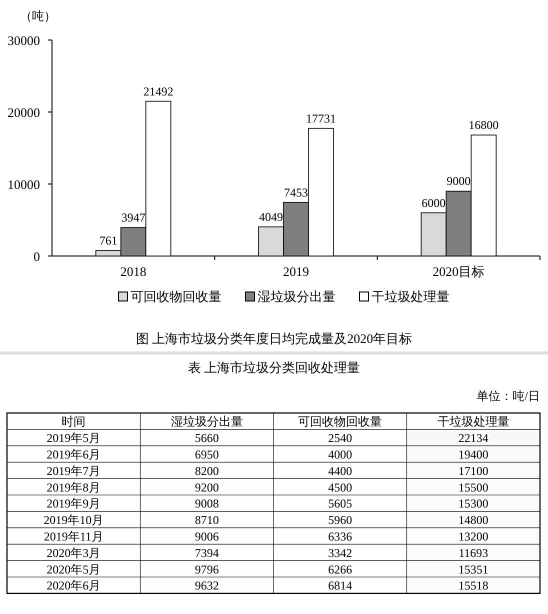 The width and height of the screenshot is (548, 614). Describe the element at coordinates (206, 520) in the screenshot. I see `data-label: 8710` at that location.